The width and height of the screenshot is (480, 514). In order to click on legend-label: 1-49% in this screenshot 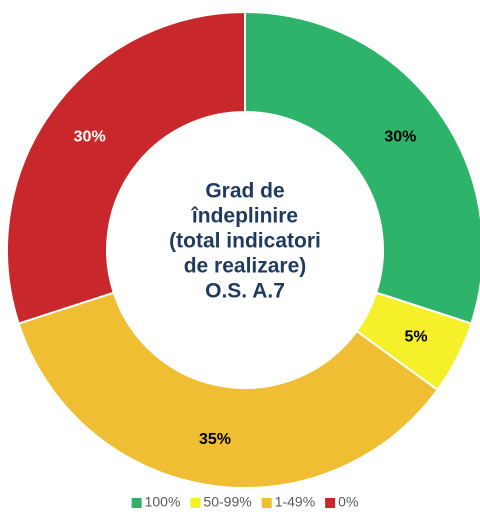, I will do `click(295, 502)`.